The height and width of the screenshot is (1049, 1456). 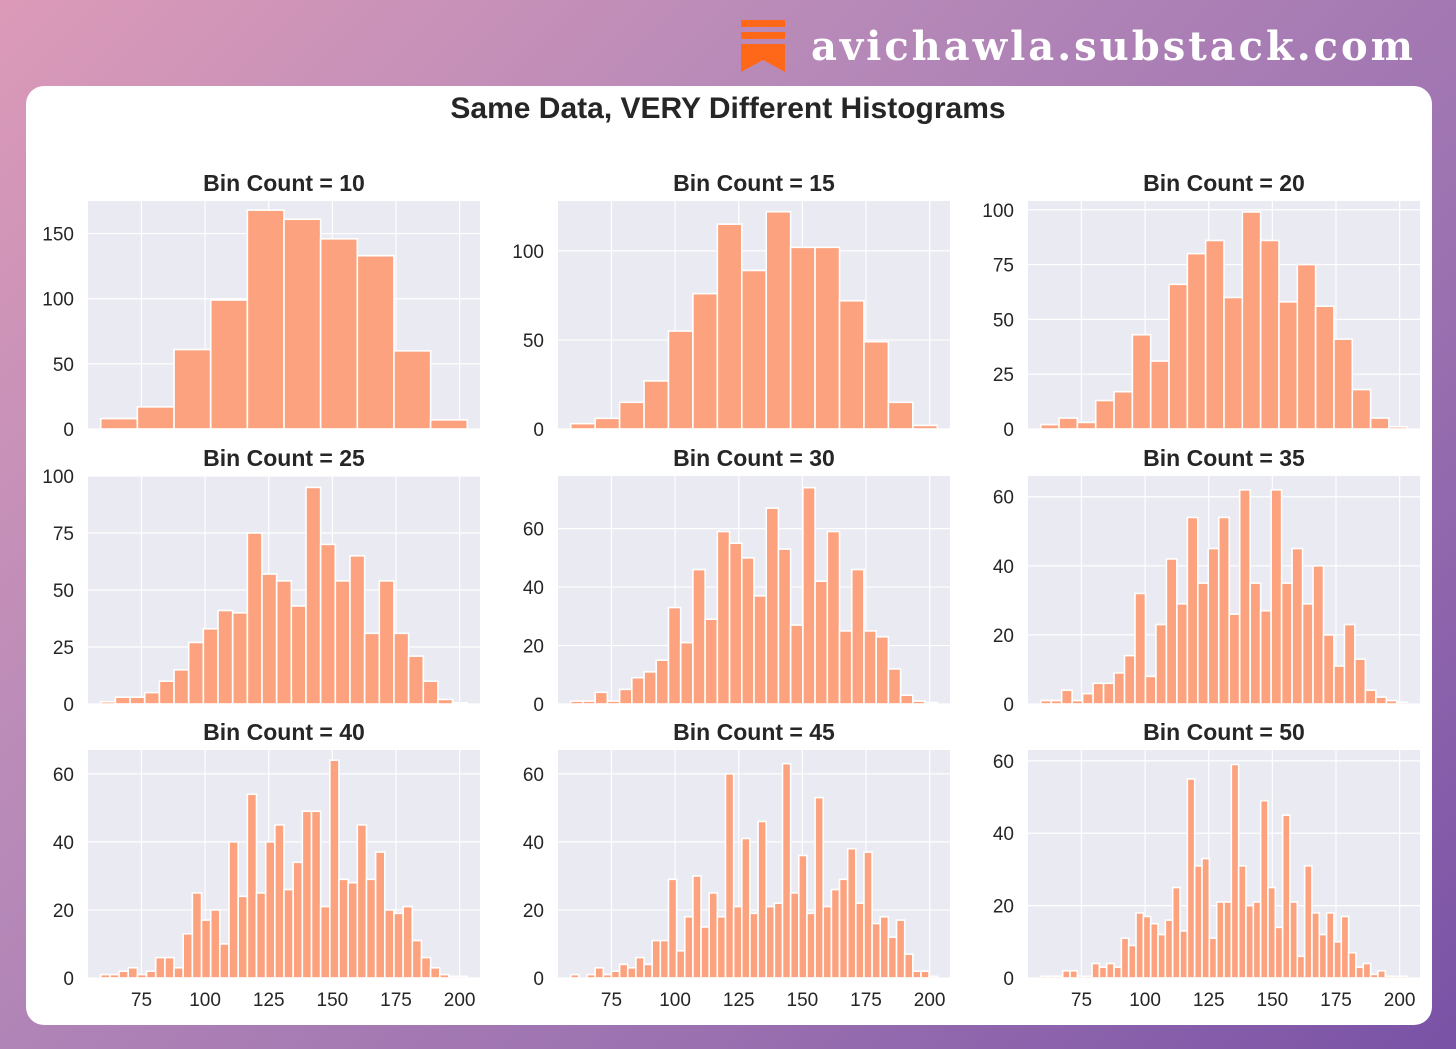 I want to click on x-tick-label: 200, so click(x=930, y=1000).